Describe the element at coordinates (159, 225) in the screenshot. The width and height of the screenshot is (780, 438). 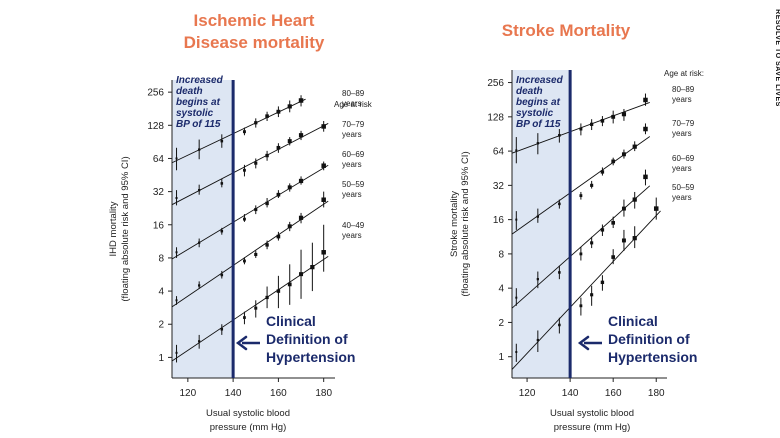
I see `y-tick-label: 16` at that location.